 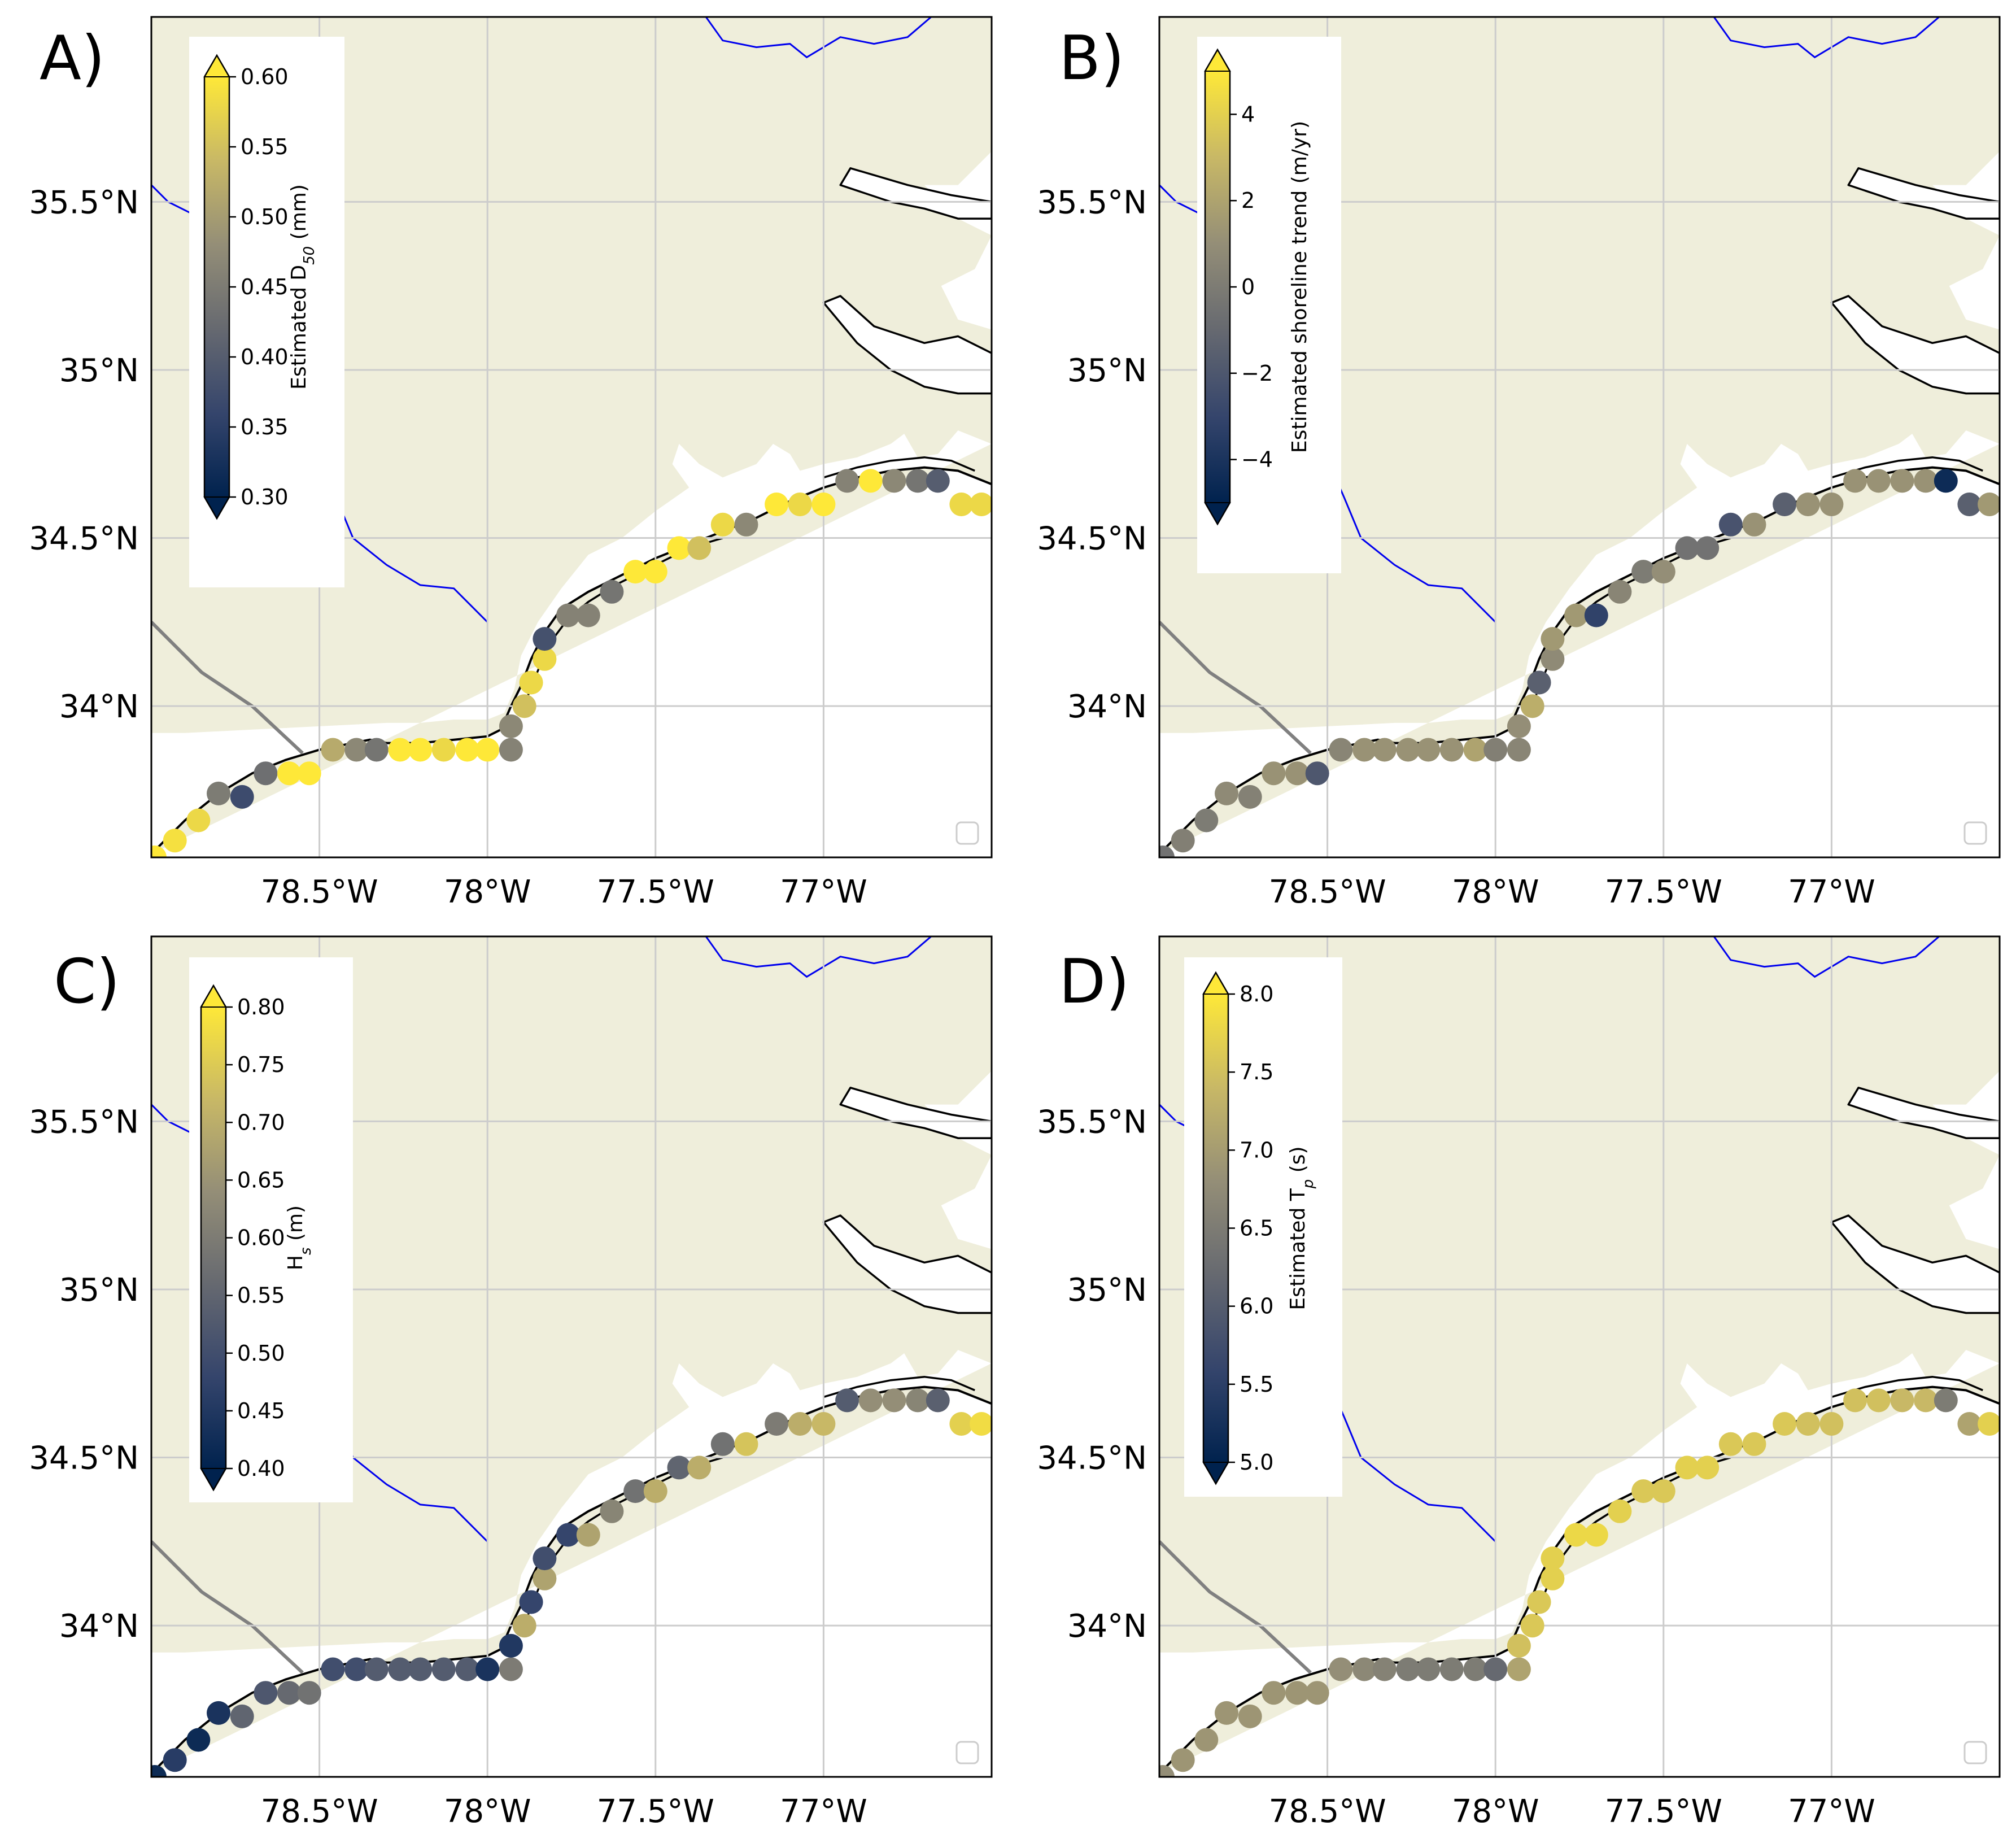 I want to click on lon-tick-label: 78.5°W, so click(x=1327, y=1812).